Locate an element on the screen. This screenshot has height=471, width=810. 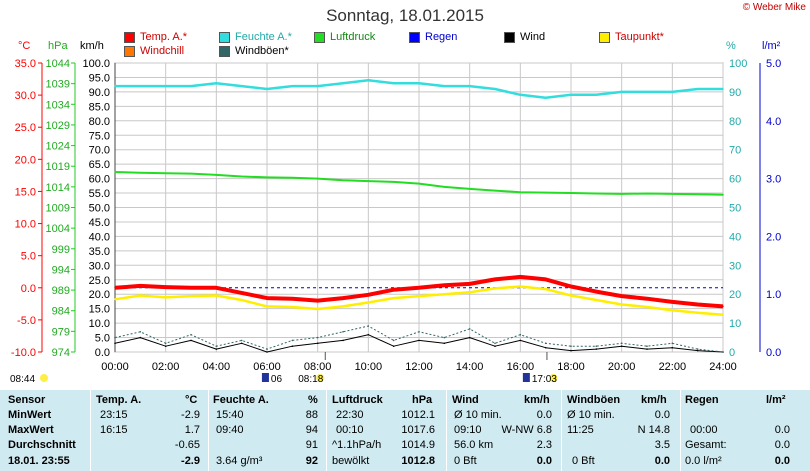
pressure-tick: 974 is located at coordinates (61, 353).